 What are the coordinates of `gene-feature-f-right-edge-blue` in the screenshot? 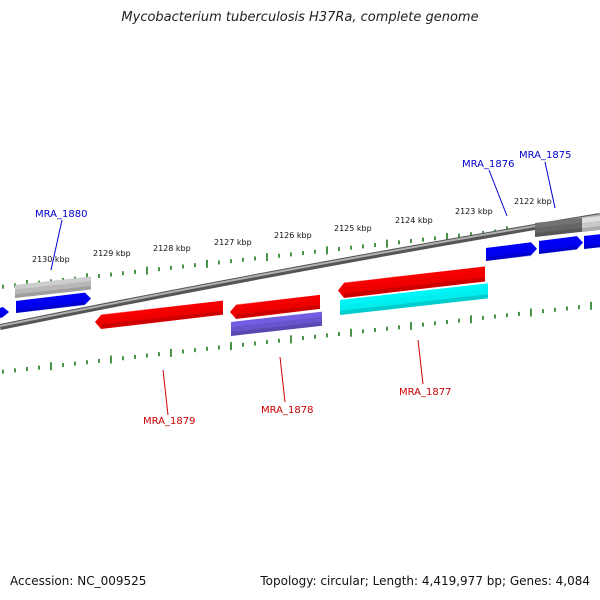 It's located at (592, 241).